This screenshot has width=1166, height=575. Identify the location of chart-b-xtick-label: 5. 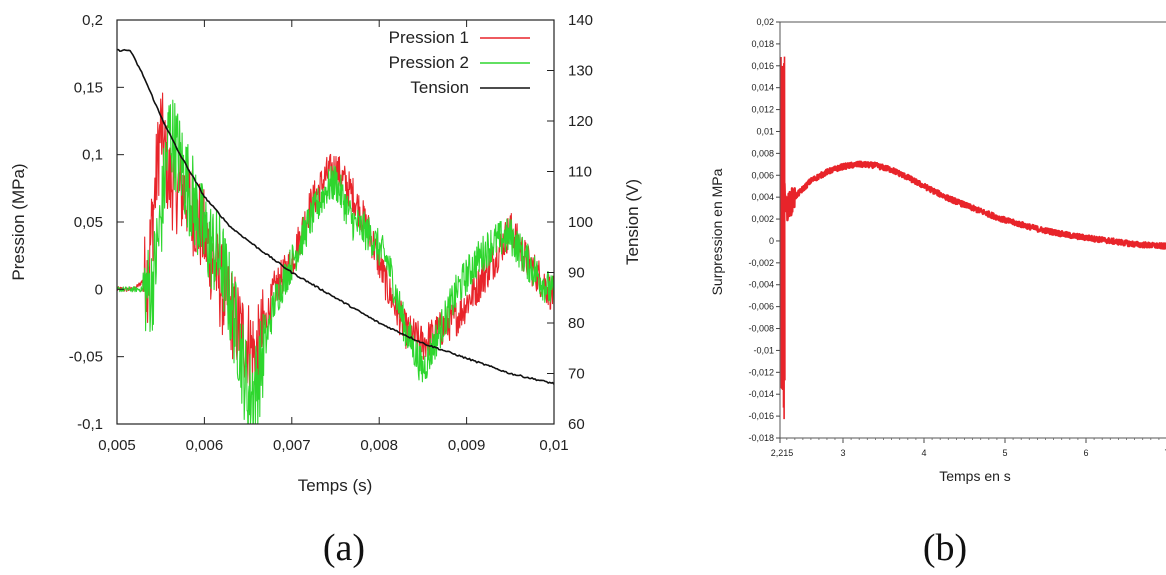
(1004, 453).